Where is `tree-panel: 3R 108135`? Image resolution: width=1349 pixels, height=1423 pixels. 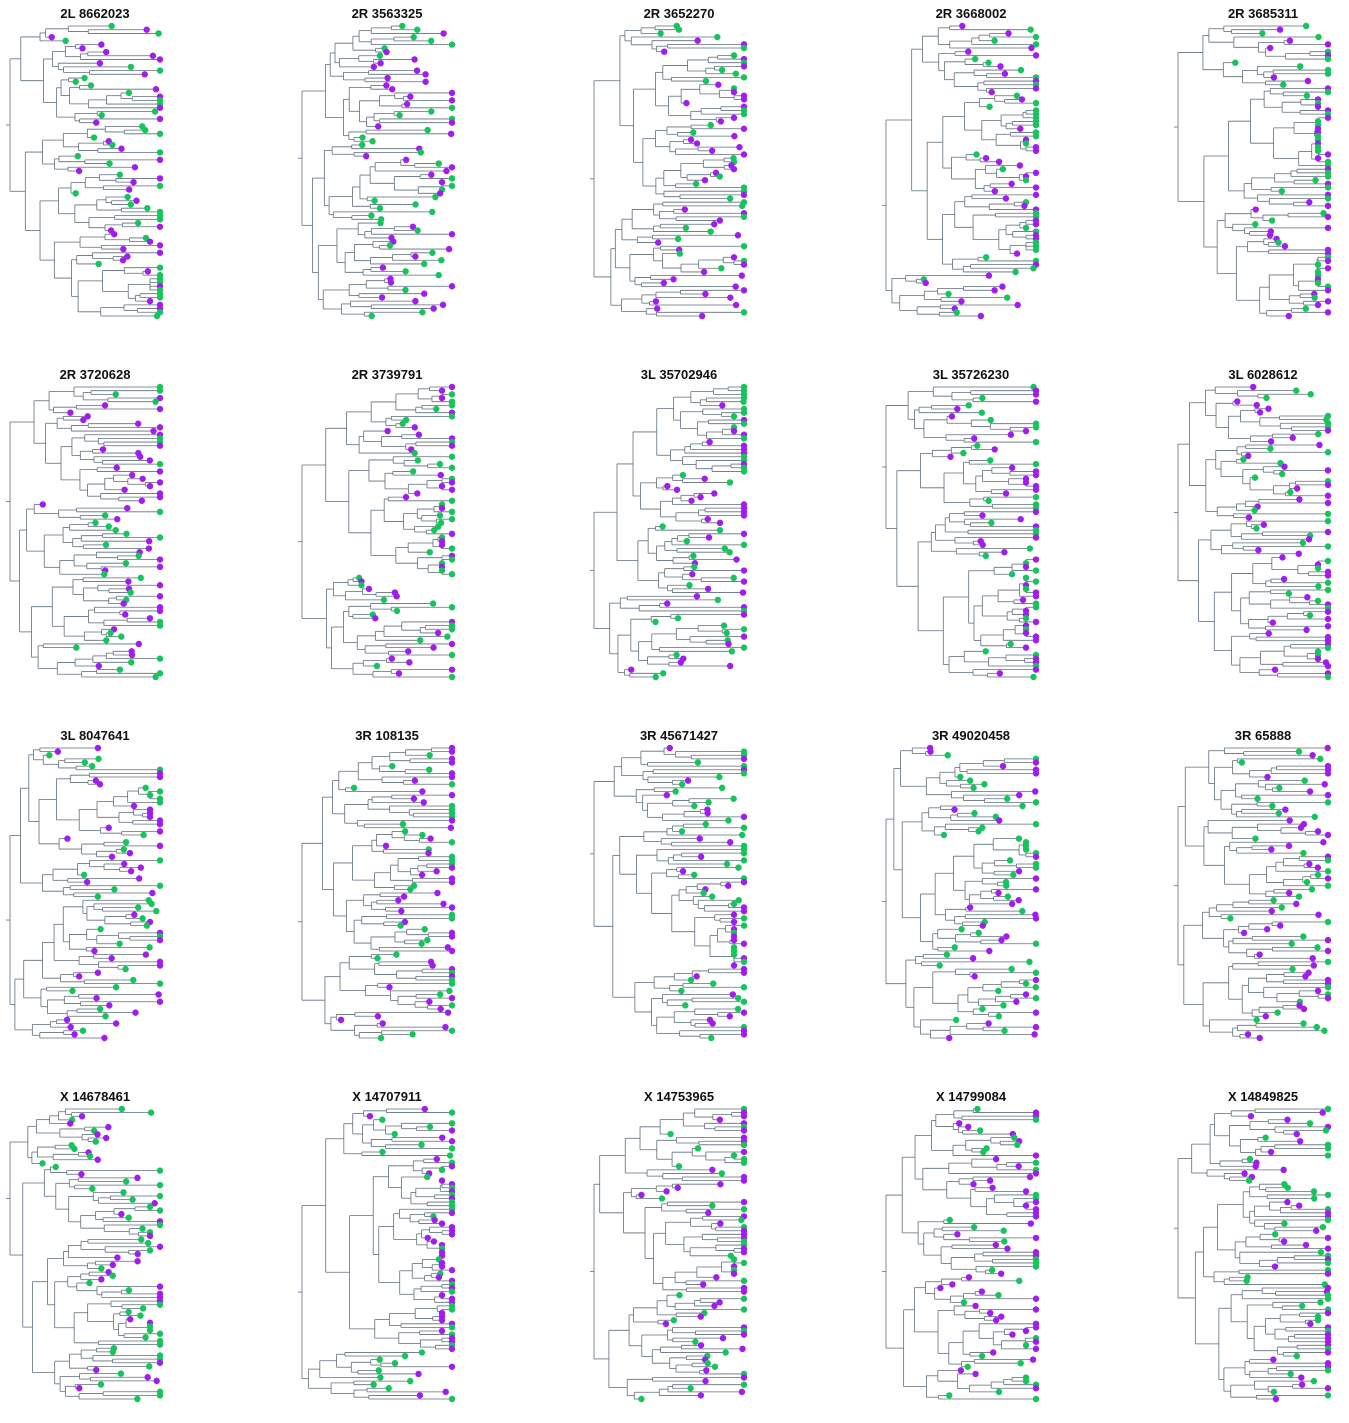 tree-panel: 3R 108135 is located at coordinates (387, 892).